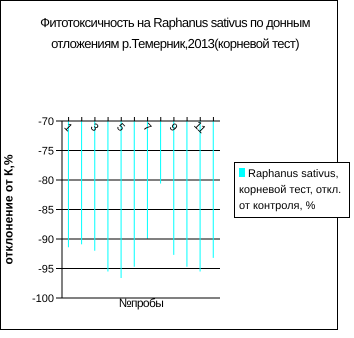 The width and height of the screenshot is (354, 338). I want to click on y-tick-label: -75, so click(46, 151).